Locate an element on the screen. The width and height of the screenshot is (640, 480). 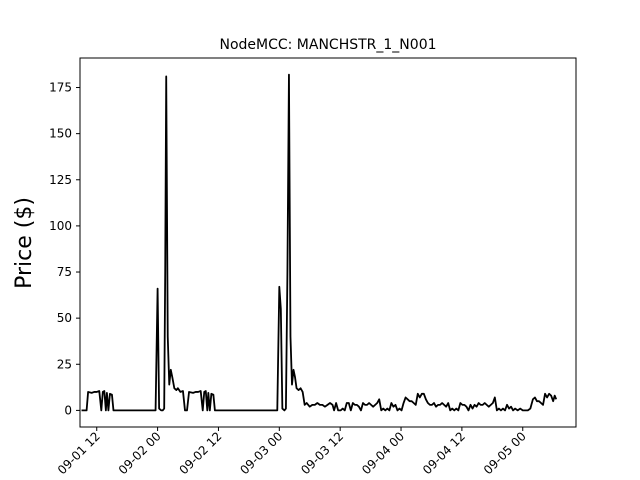
x-tick-label: 09-05 00 is located at coordinates (505, 453).